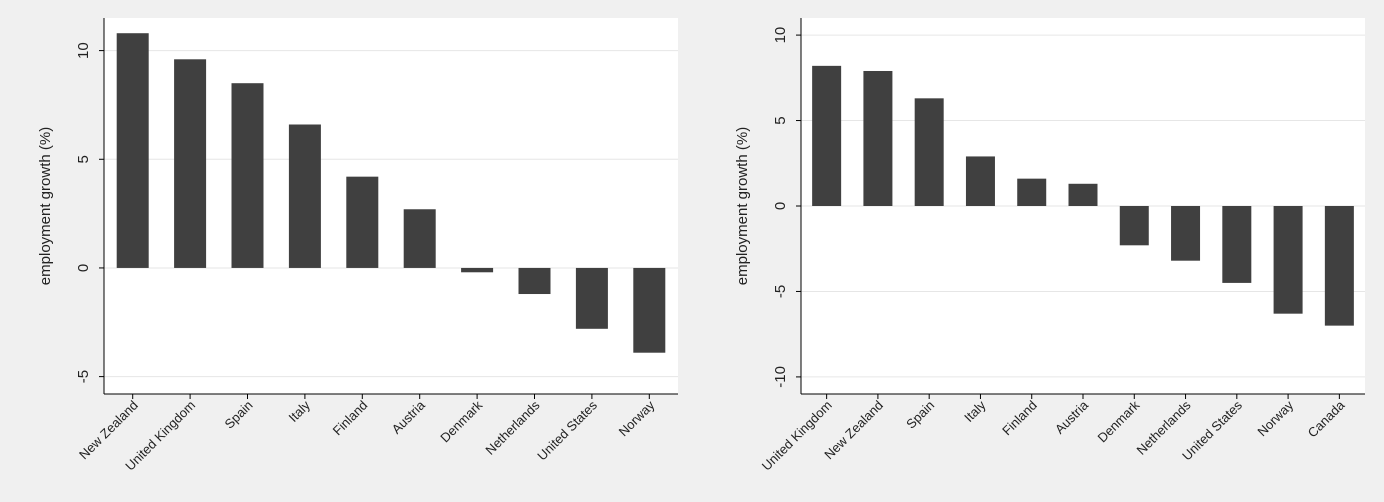  I want to click on x-tick-label: United Kingdom, so click(797, 436).